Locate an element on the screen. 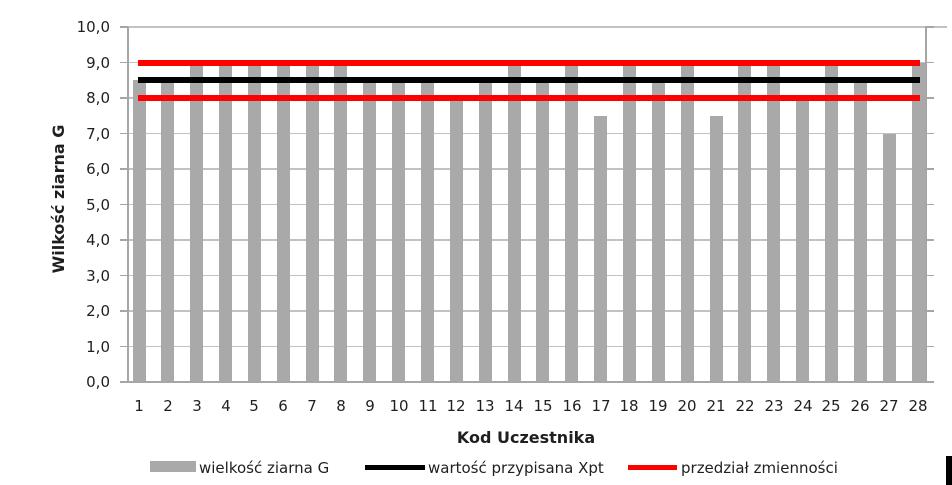  x-tick-label: 24 is located at coordinates (803, 406).